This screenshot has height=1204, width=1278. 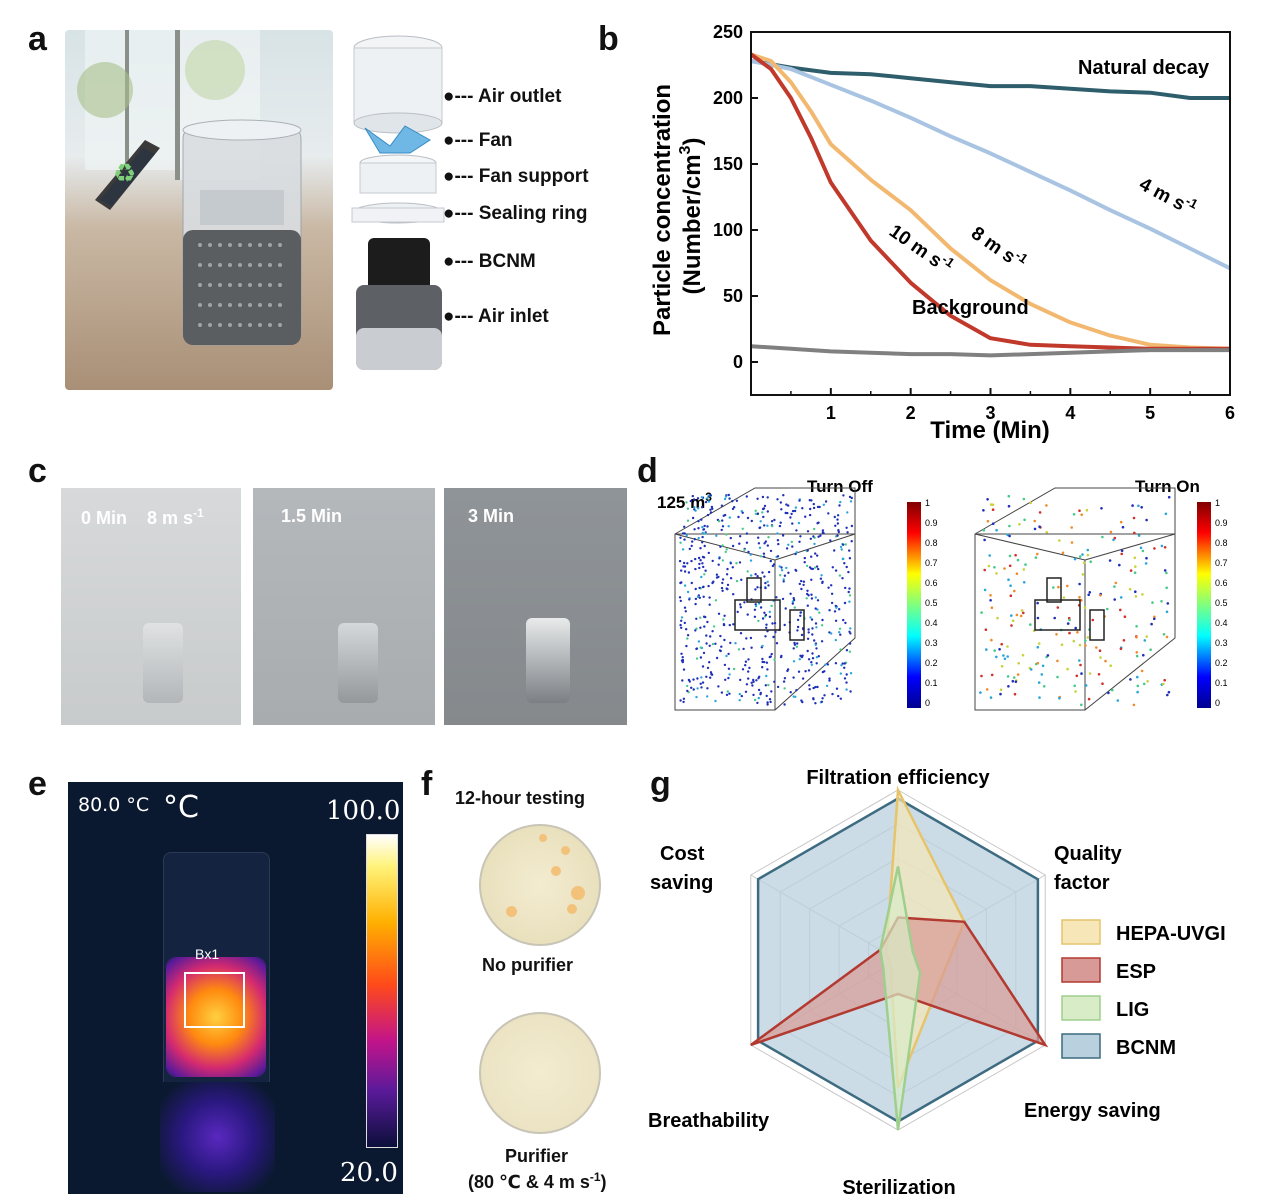 What do you see at coordinates (662, 210) in the screenshot?
I see `svg-text: Particle concentration` at bounding box center [662, 210].